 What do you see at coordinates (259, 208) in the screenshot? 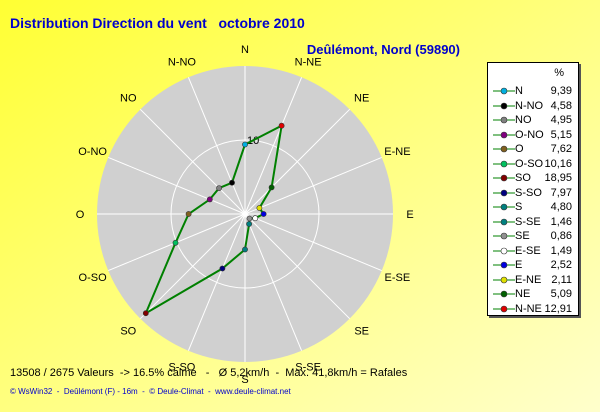
I see `point-e-ne` at bounding box center [259, 208].